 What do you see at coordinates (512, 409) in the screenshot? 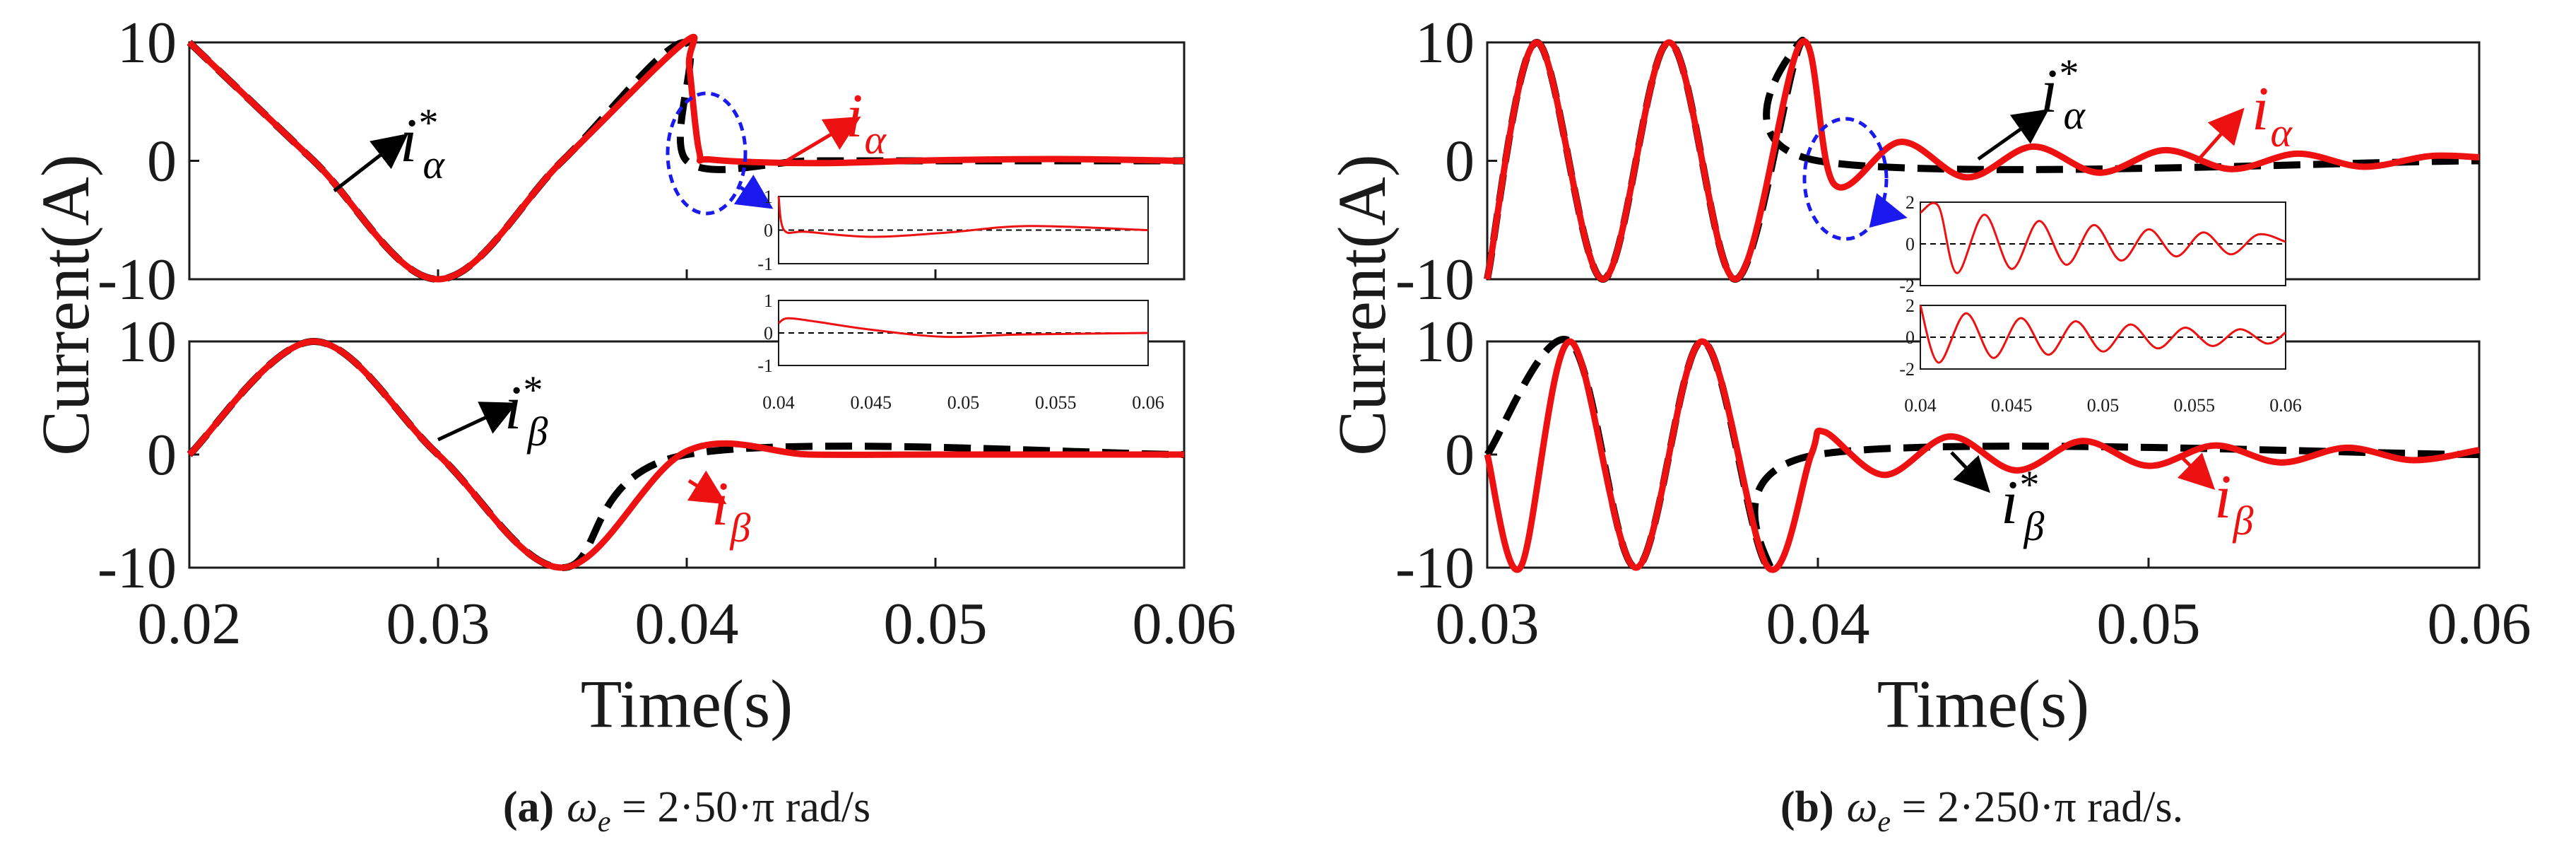
I see `annotation-beta-reference-symbol: i` at bounding box center [512, 409].